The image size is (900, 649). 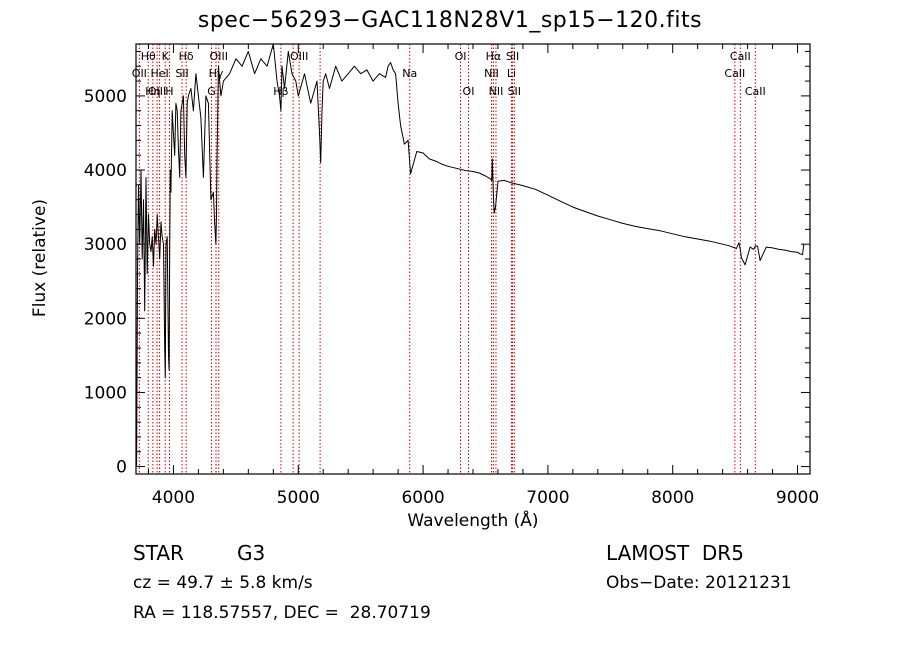 What do you see at coordinates (511, 73) in the screenshot?
I see `line-label: Li` at bounding box center [511, 73].